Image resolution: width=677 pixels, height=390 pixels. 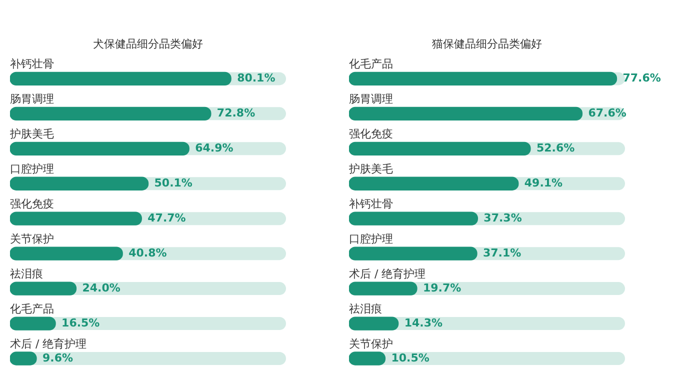 What do you see at coordinates (173, 183) in the screenshot?
I see `data-label: 50.1%` at bounding box center [173, 183].